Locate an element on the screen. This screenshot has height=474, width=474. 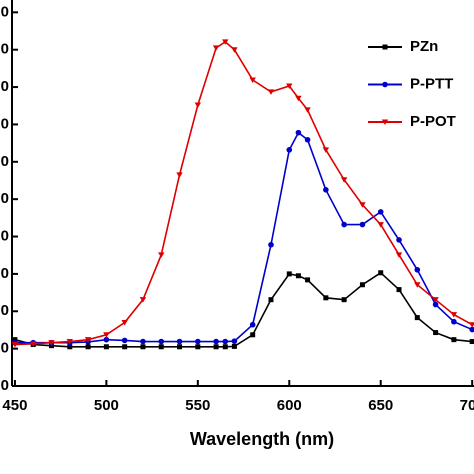
x-tick-label: 450 is located at coordinates (14, 405).